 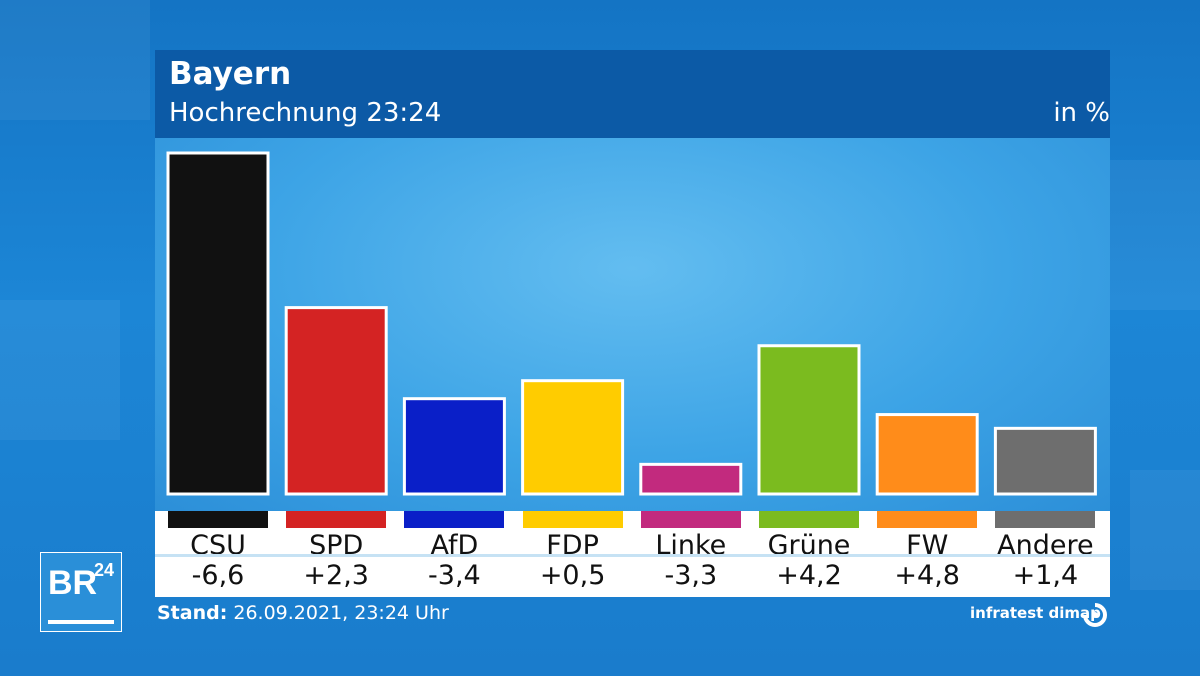 I want to click on change-value: -6,6, so click(x=218, y=575).